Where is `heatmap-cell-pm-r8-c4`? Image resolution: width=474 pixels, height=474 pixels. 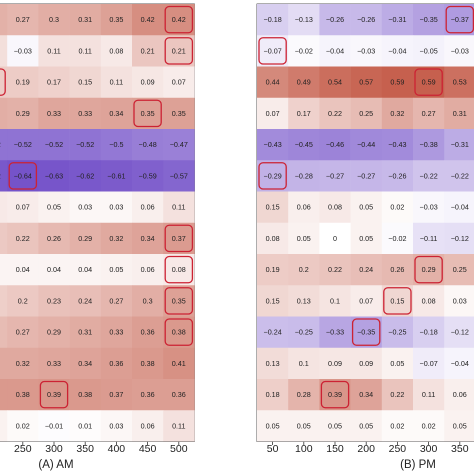
heatmap-cell-pm-r8-c4 is located at coordinates (397, 270).